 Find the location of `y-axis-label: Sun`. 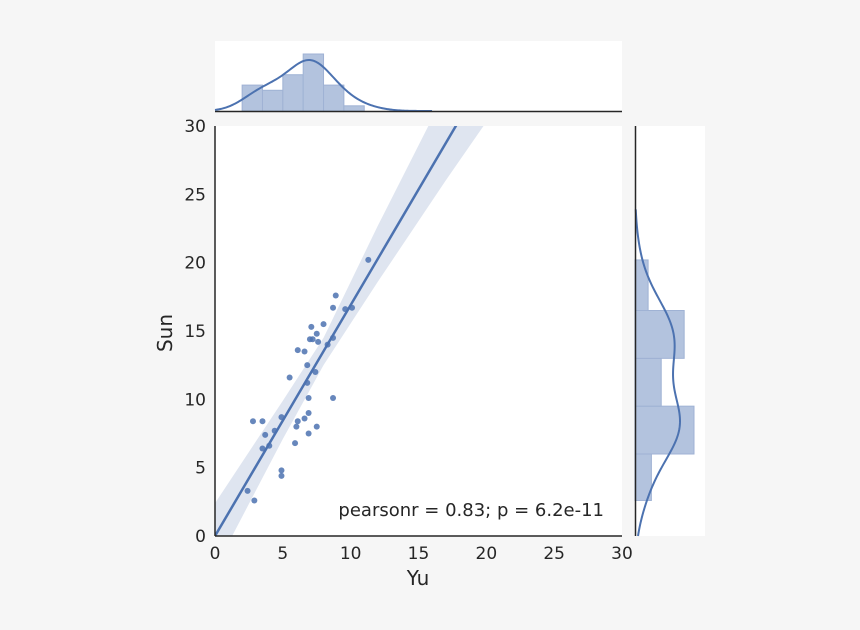

y-axis-label: Sun is located at coordinates (165, 333).